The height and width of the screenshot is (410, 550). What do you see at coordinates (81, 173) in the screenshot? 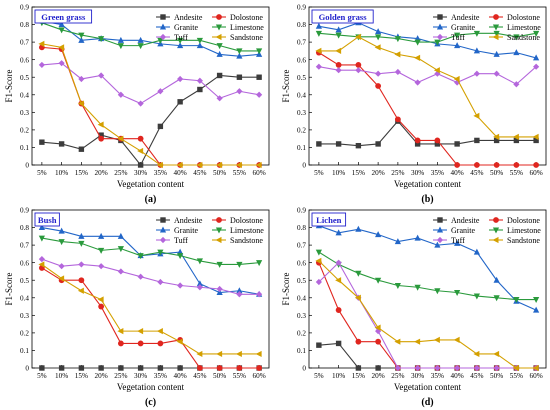
I see `x-tick-label: 15%` at bounding box center [81, 173].